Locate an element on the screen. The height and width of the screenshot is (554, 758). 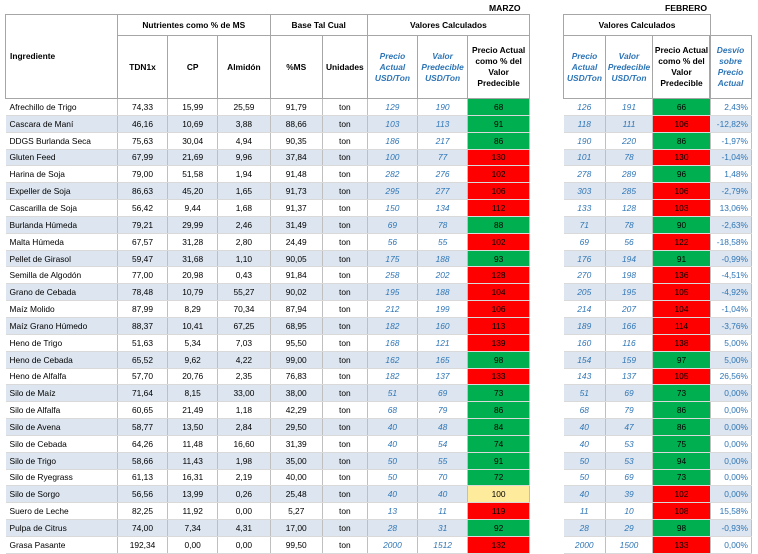
table-row: 15,58% is located at coordinates (730, 511).